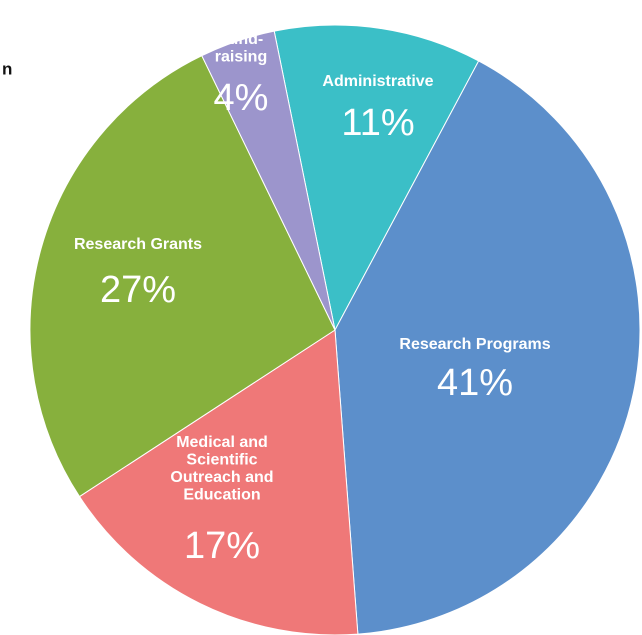 The height and width of the screenshot is (635, 642). Describe the element at coordinates (474, 344) in the screenshot. I see `slice-label: Research Programs` at that location.